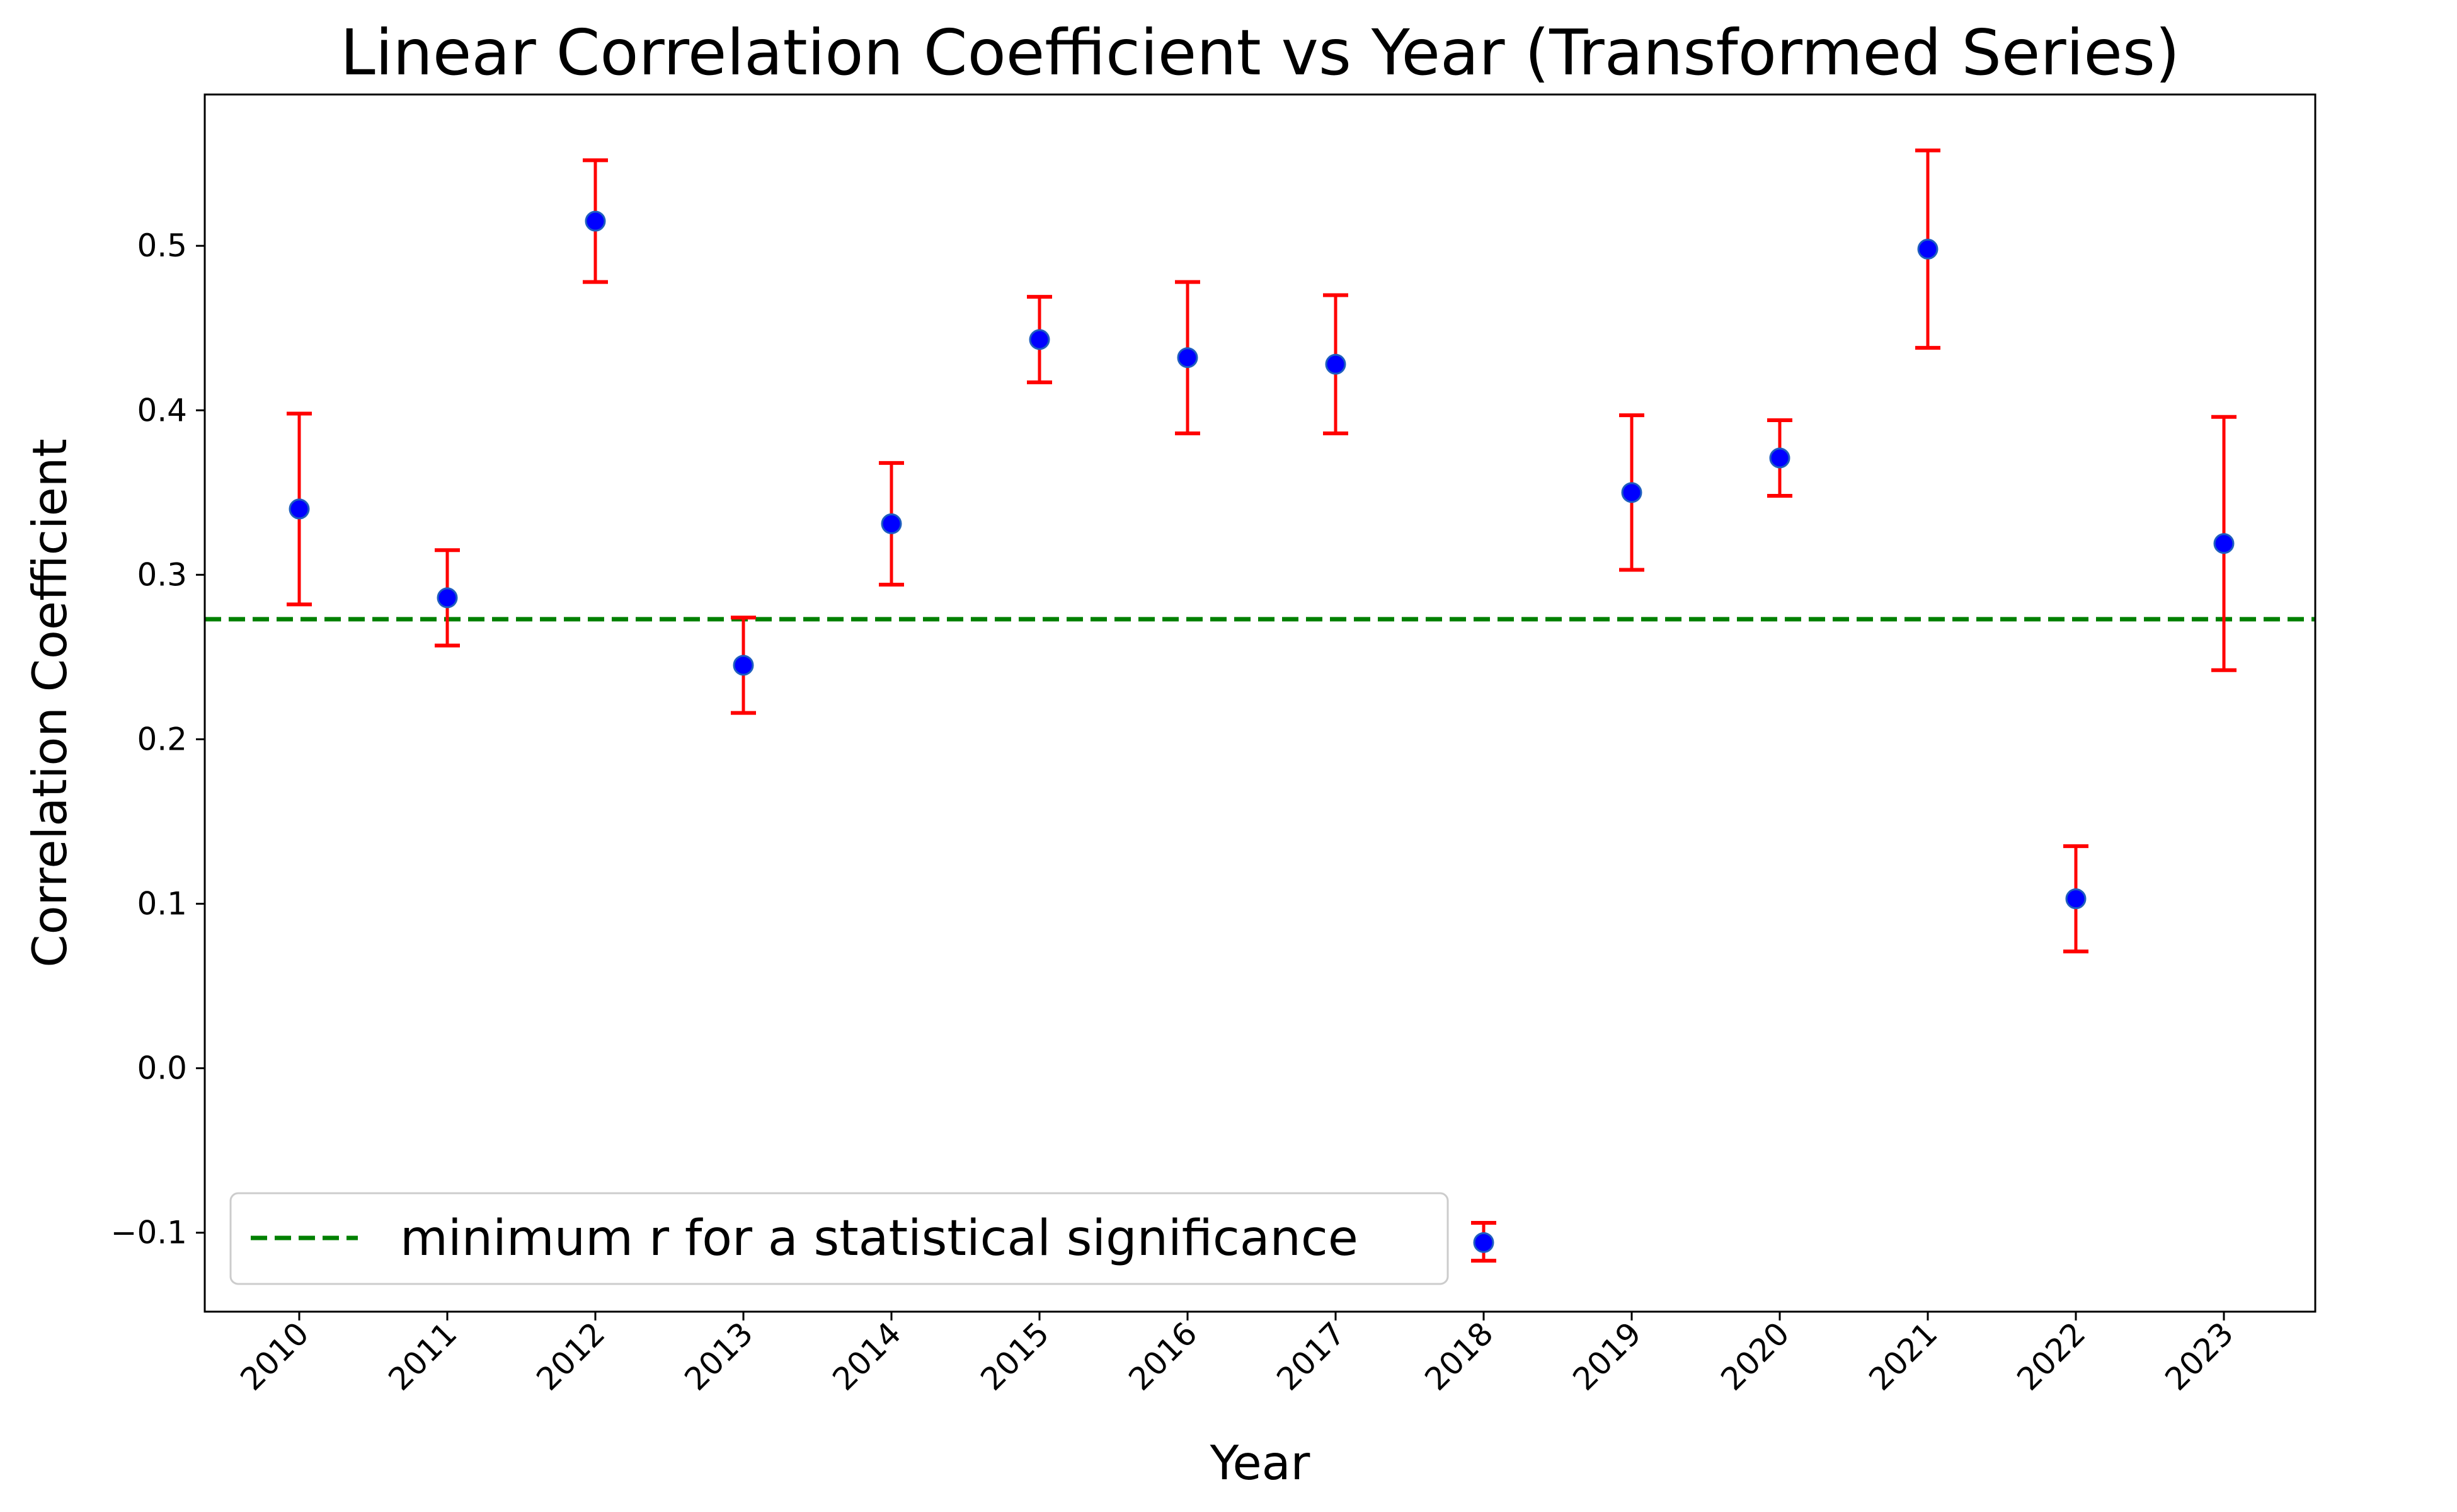 This screenshot has width=2457, height=1512. I want to click on legend: minimum r for a statistical significance, so click(839, 1238).